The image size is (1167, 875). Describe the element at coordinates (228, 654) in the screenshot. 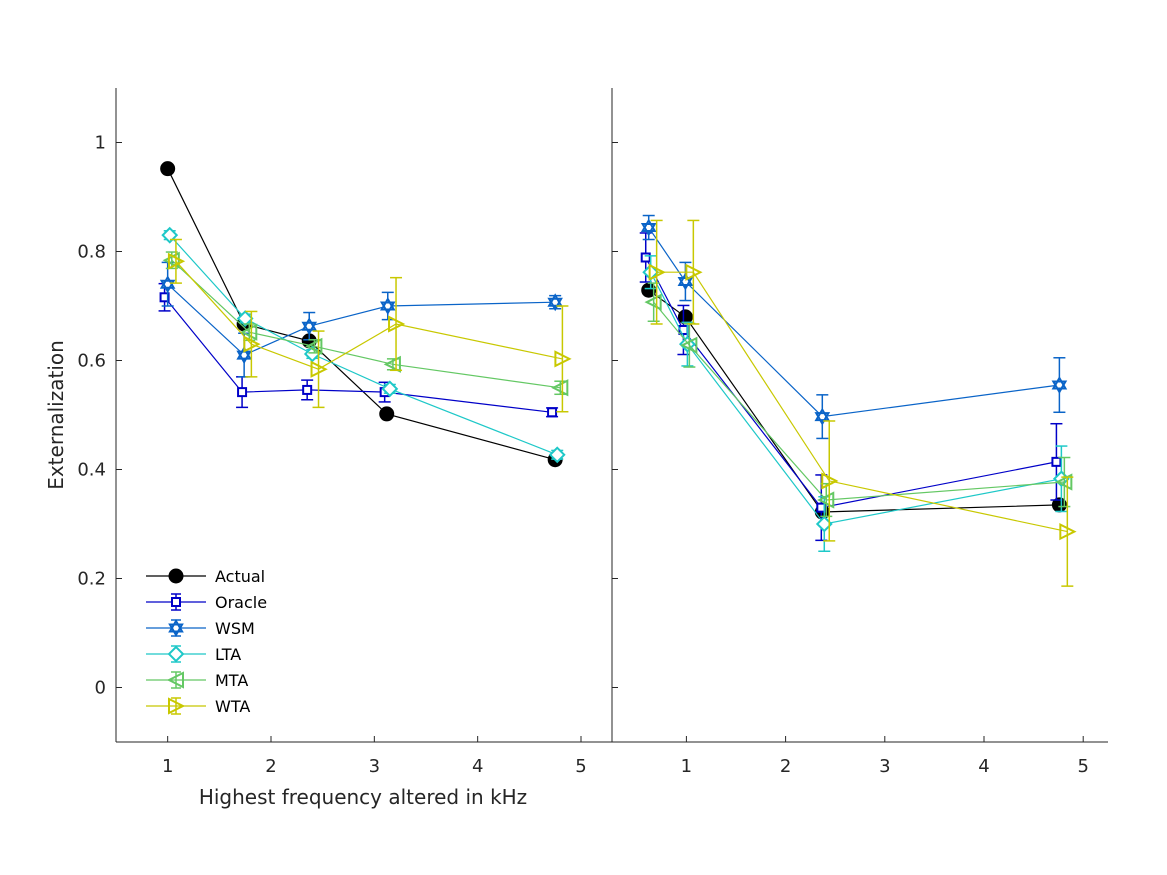

I see `legend-label: LTA` at that location.